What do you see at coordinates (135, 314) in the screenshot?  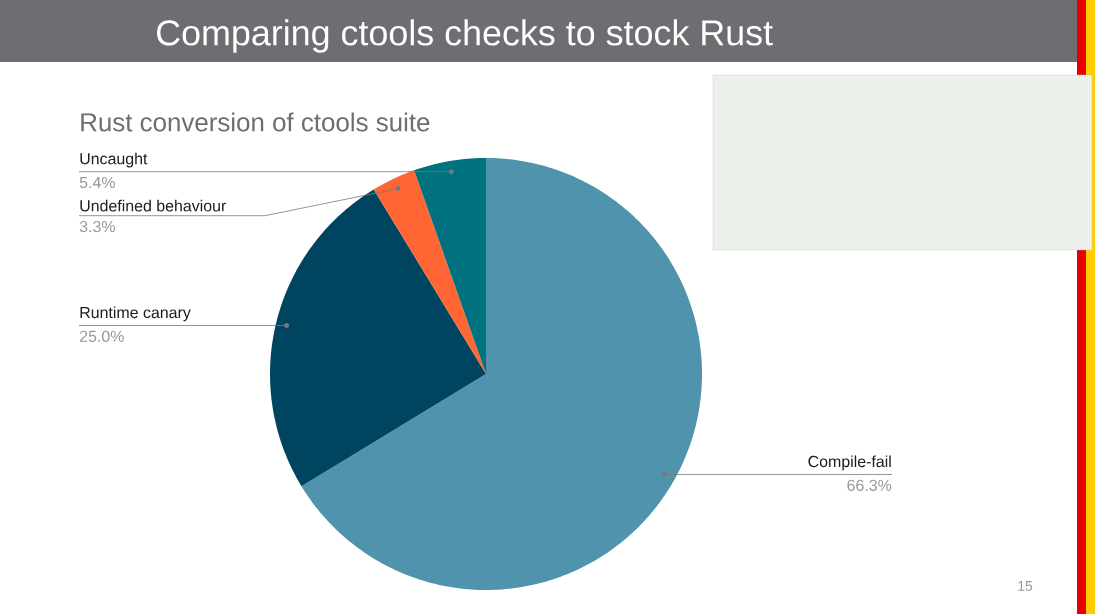 I see `slice-label: Runtime canary` at bounding box center [135, 314].